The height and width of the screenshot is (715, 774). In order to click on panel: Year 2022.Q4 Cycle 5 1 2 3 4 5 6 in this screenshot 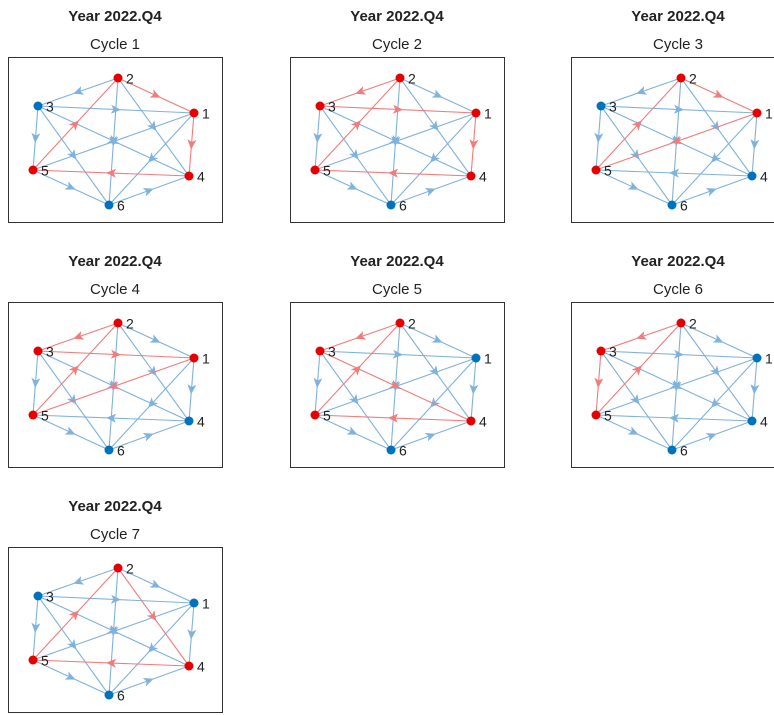, I will do `click(397, 360)`.